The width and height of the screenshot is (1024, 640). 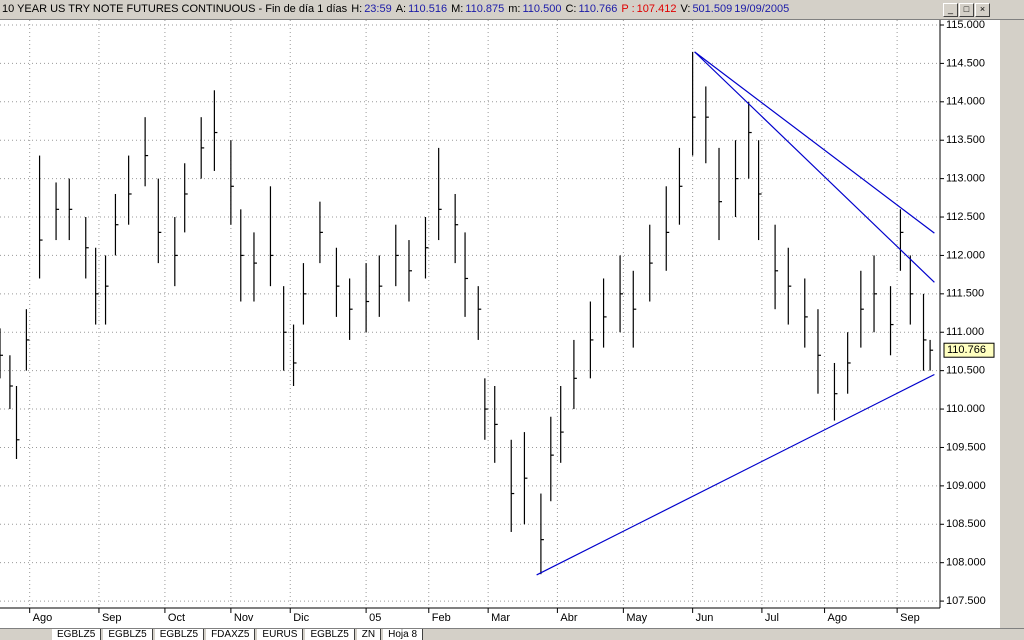 I want to click on close-button: ×, so click(x=982, y=10).